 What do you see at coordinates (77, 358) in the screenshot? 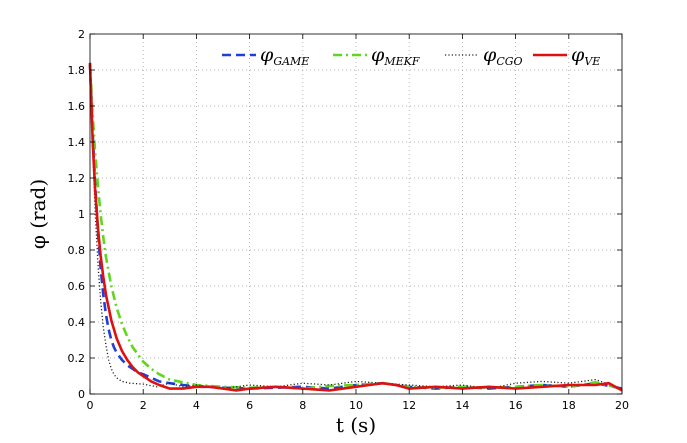
I see `y-tick-label: 0.2` at bounding box center [77, 358].